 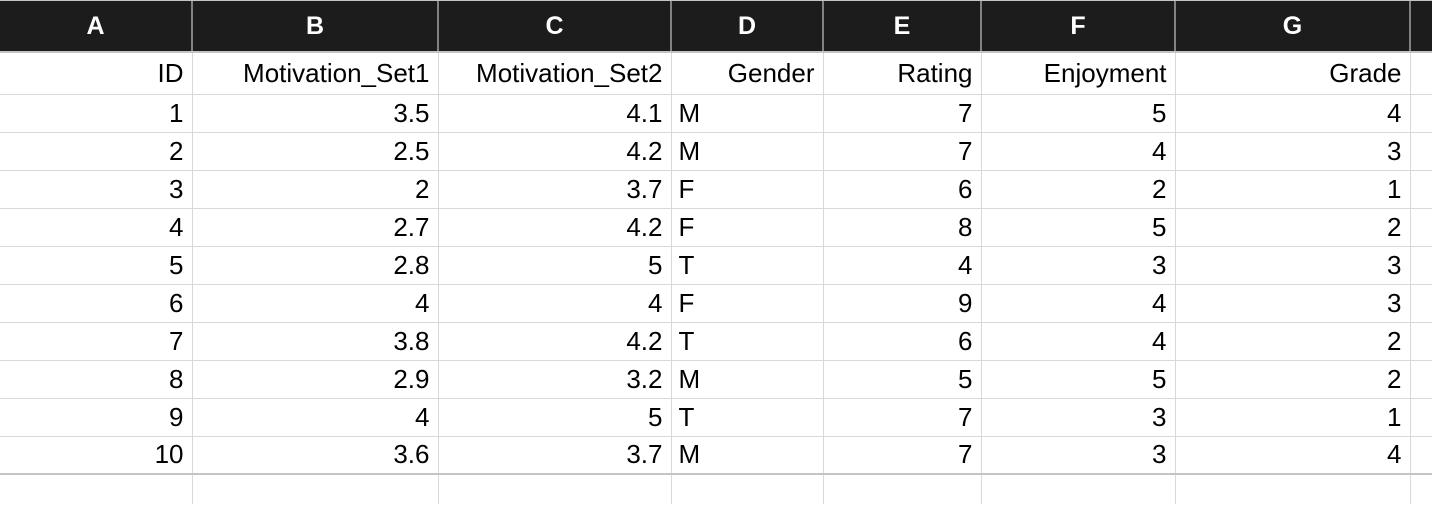 I want to click on data-cell-D8: T, so click(x=747, y=341).